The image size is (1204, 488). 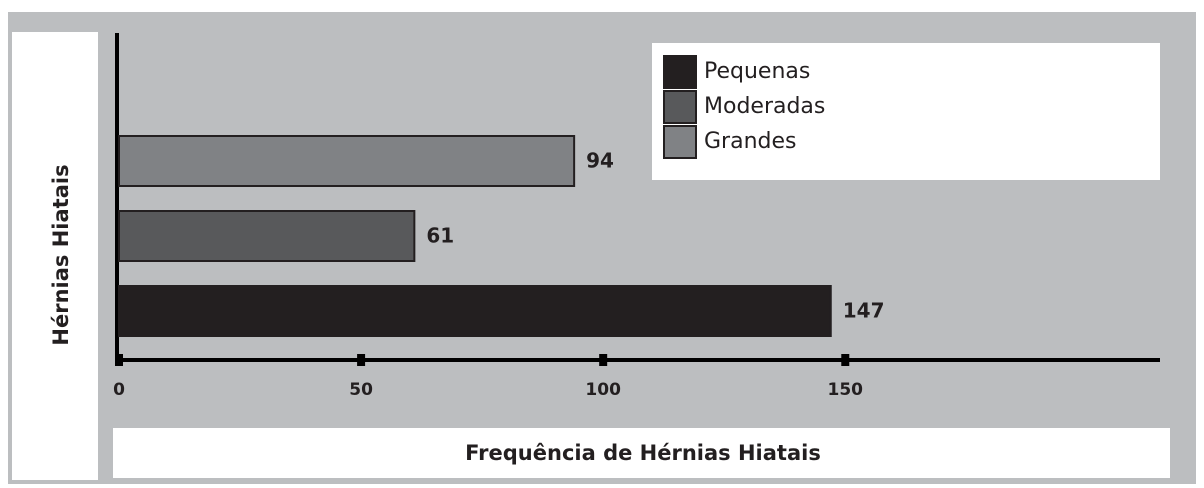 What do you see at coordinates (440, 236) in the screenshot?
I see `value-label: 61` at bounding box center [440, 236].